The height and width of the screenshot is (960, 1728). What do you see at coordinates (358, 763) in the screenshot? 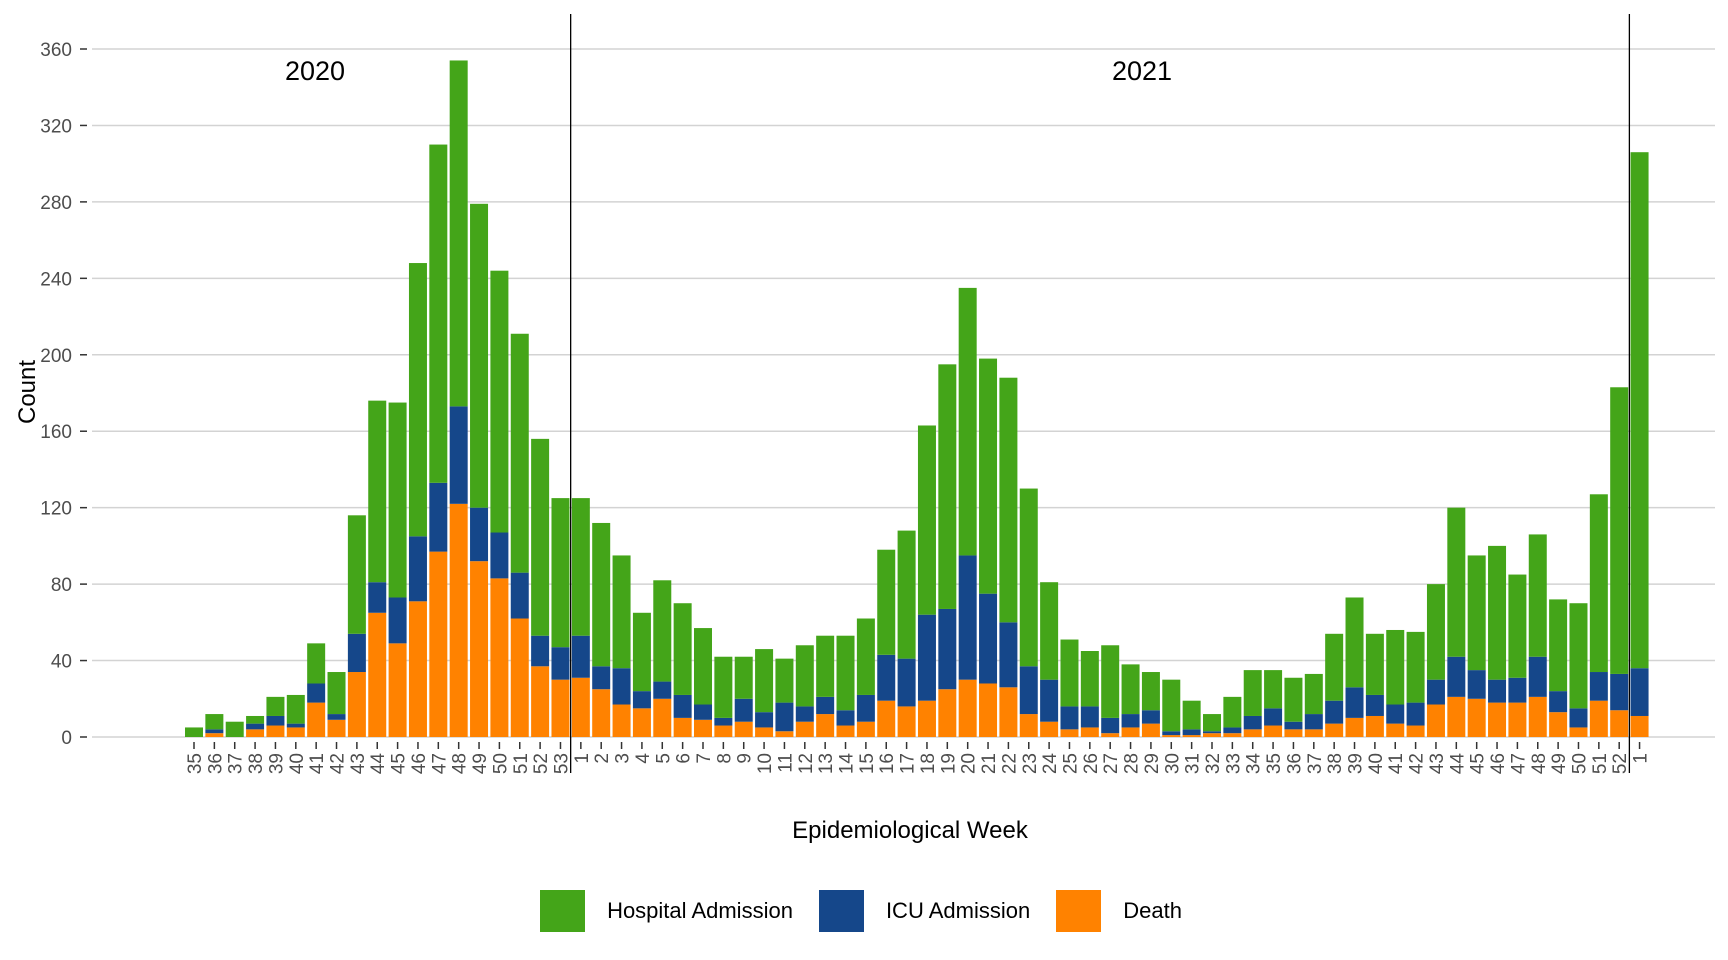
I see `x-tick-label: 43` at bounding box center [358, 763].